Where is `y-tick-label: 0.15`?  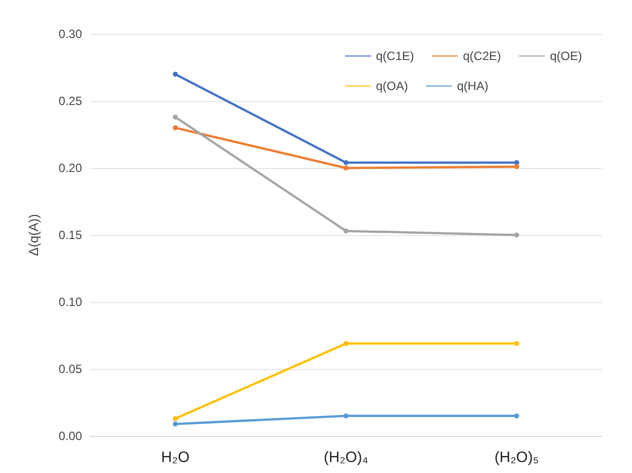 y-tick-label: 0.15 is located at coordinates (70, 235).